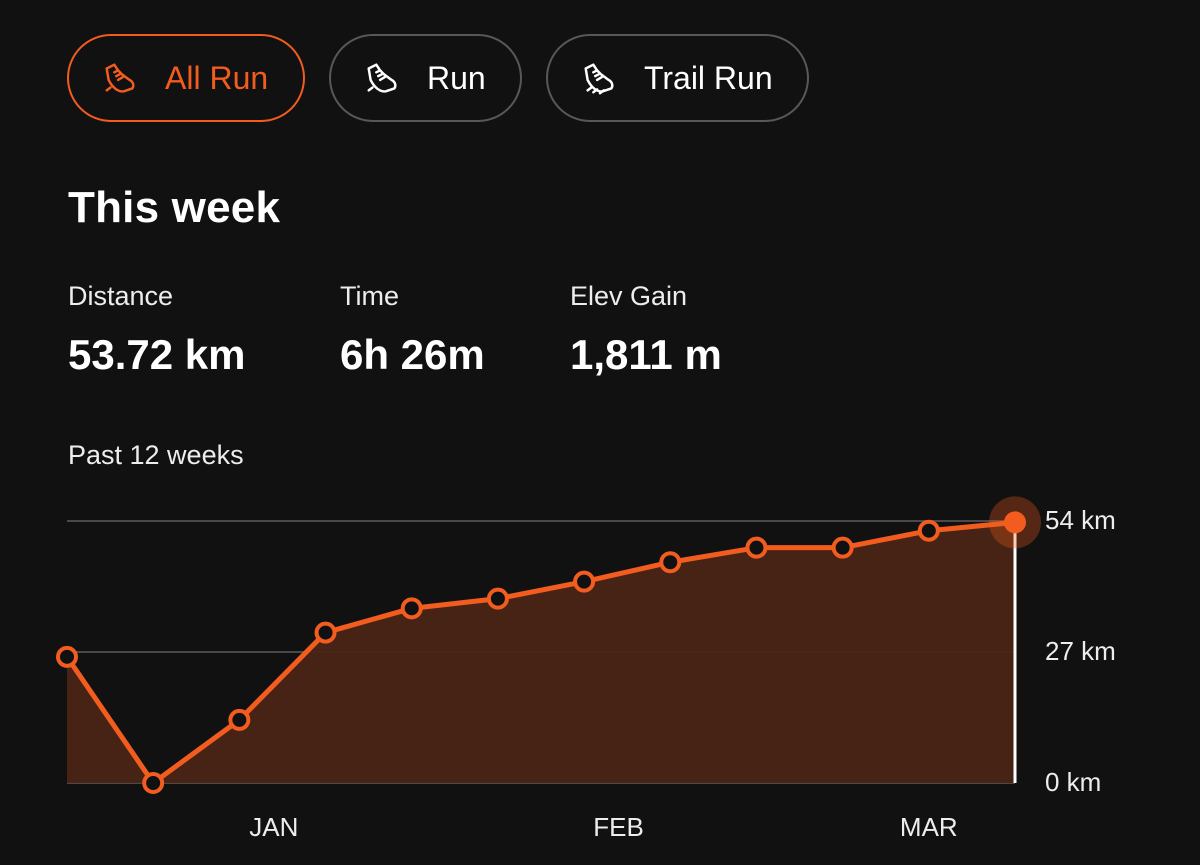 The image size is (1200, 865). What do you see at coordinates (412, 354) in the screenshot?
I see `stat-value: 6h 26m` at bounding box center [412, 354].